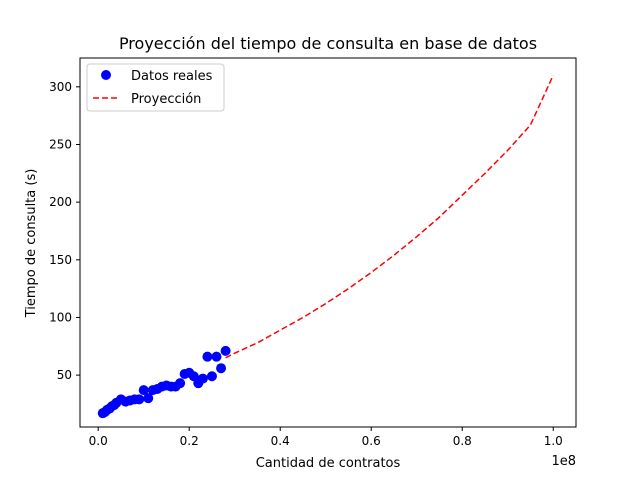  Describe the element at coordinates (106, 75) in the screenshot. I see `legend-marker-datos-reales` at that location.